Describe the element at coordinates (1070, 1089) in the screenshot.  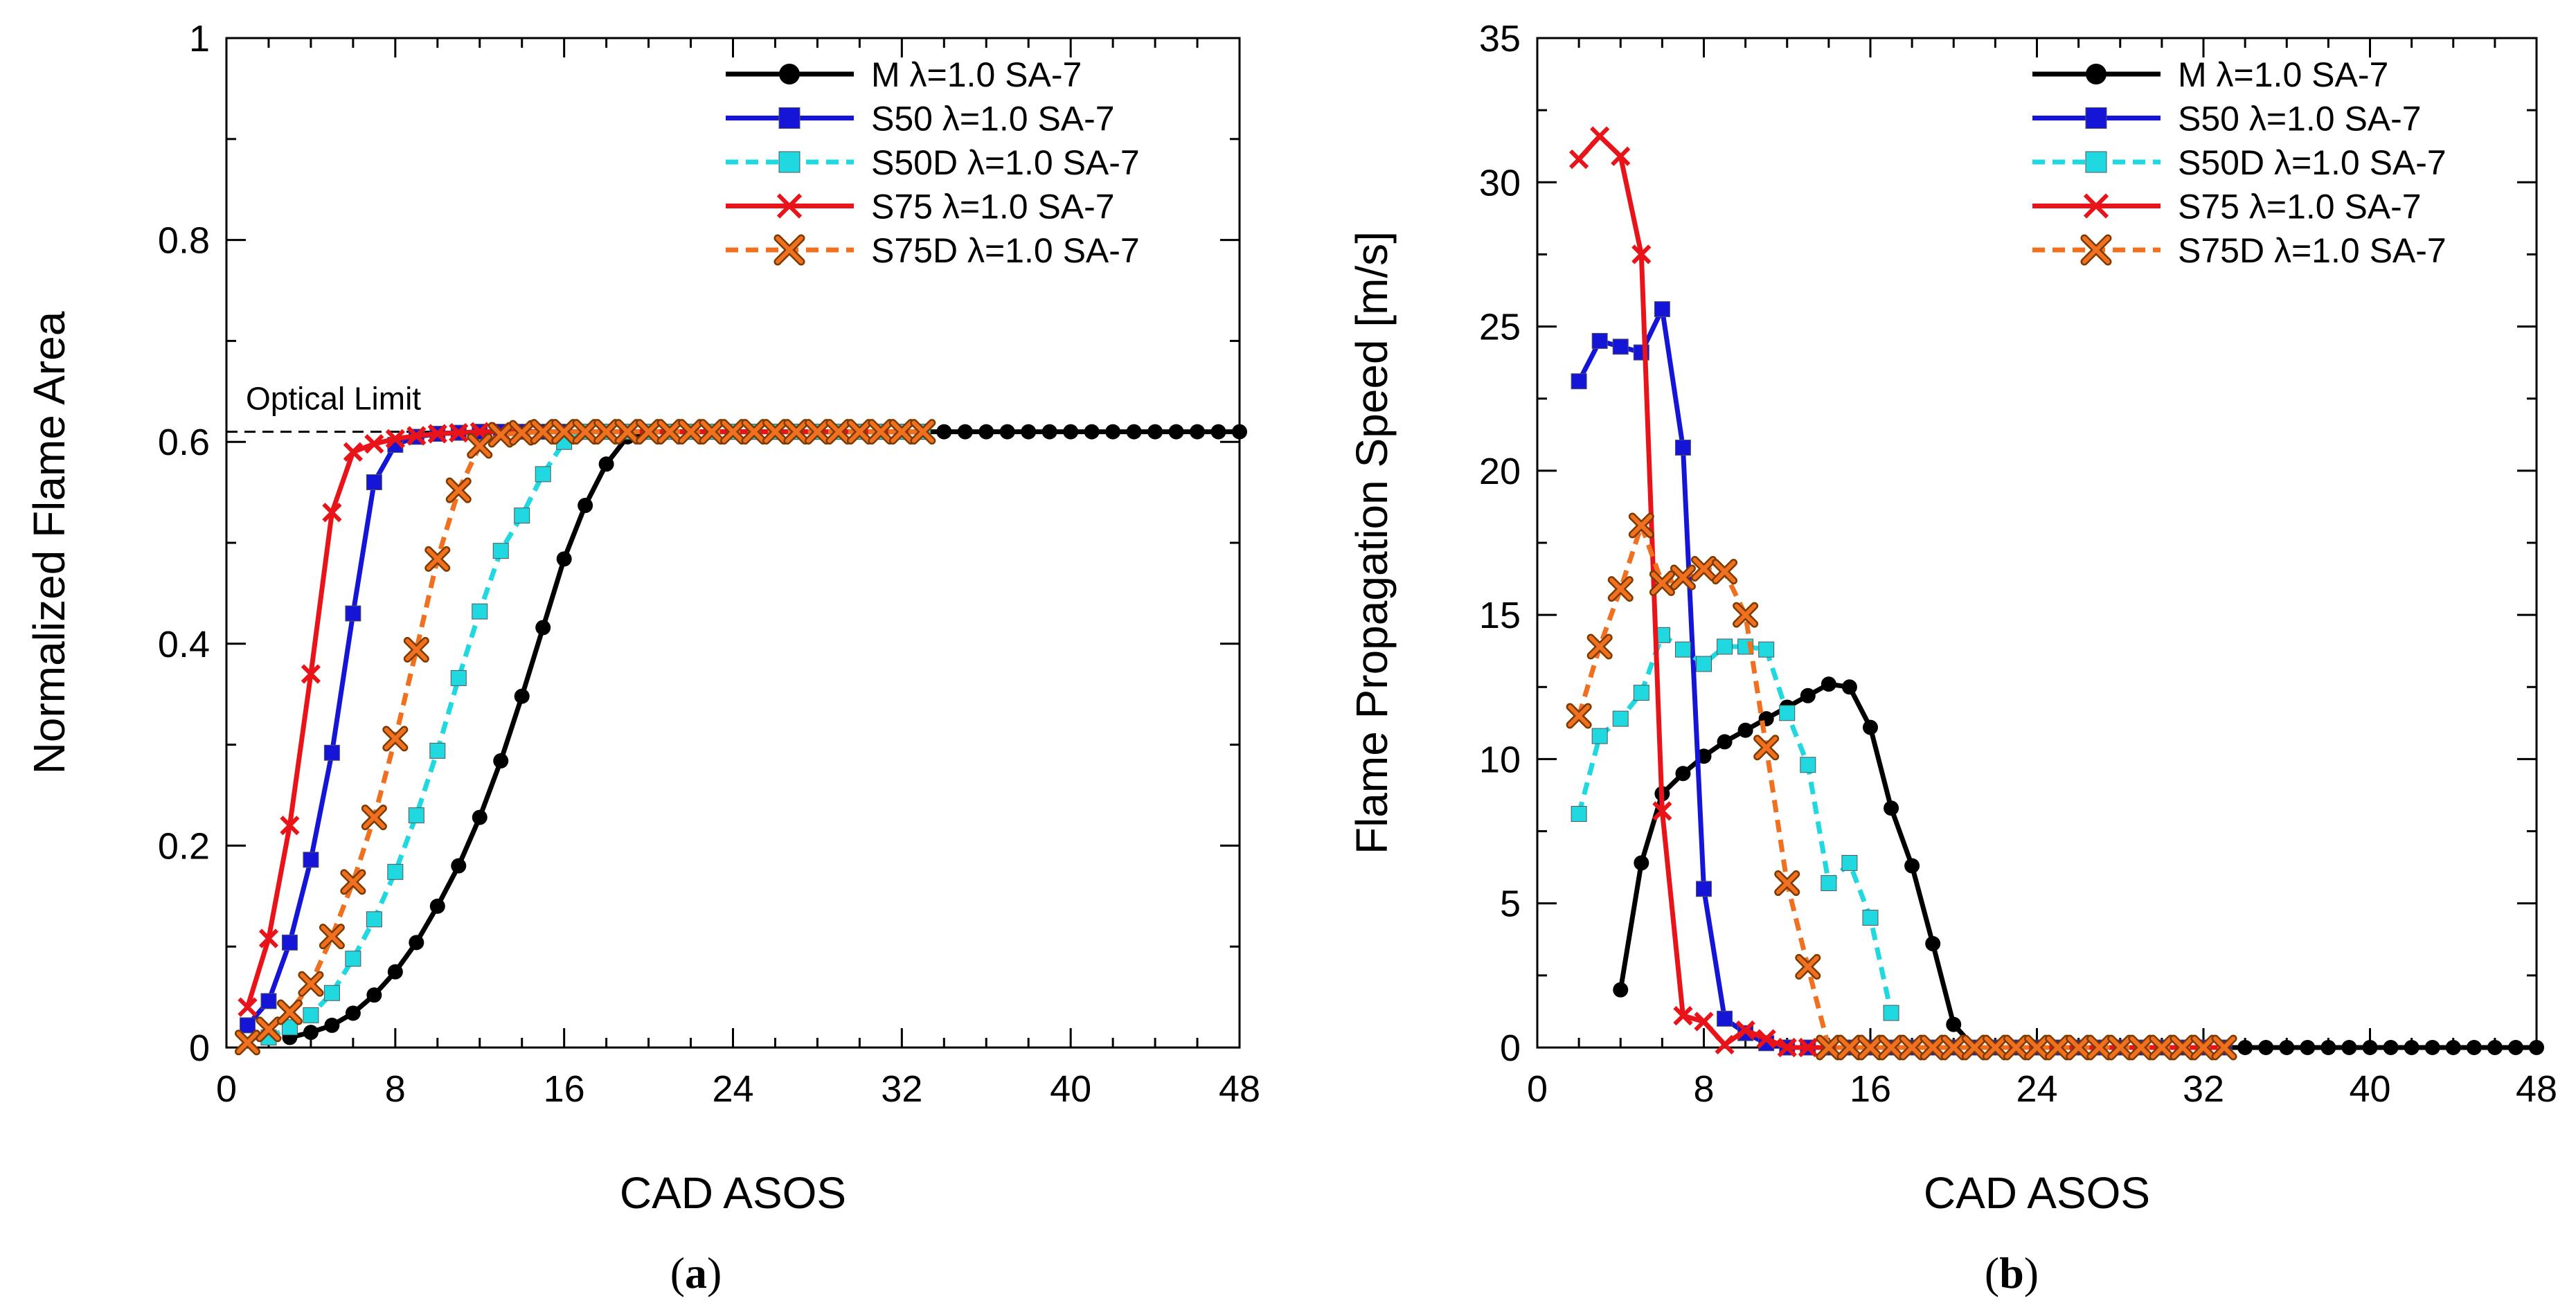
I see `x-tick-label: 40` at that location.